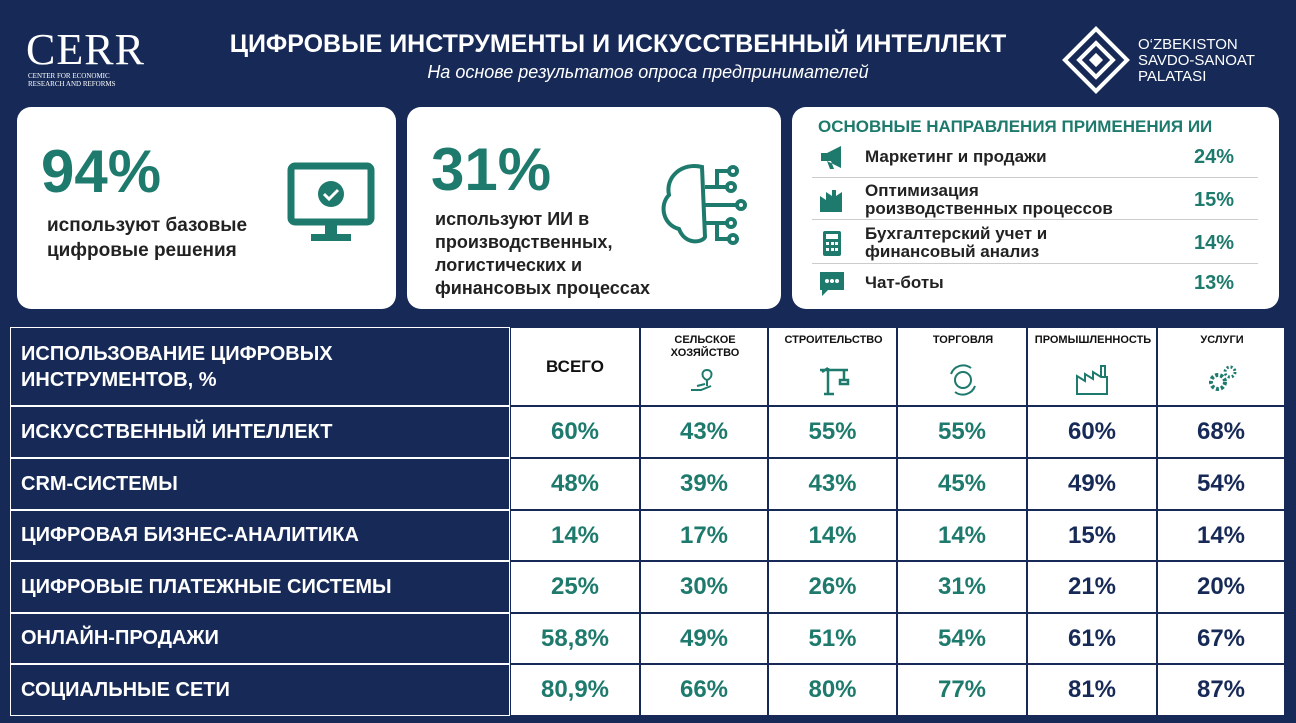  I want to click on card-title: ОСНОВНЫЕ НАПРАВЛЕНИЯ ПРИМЕНЕНИЯ ИИ, so click(1015, 126).